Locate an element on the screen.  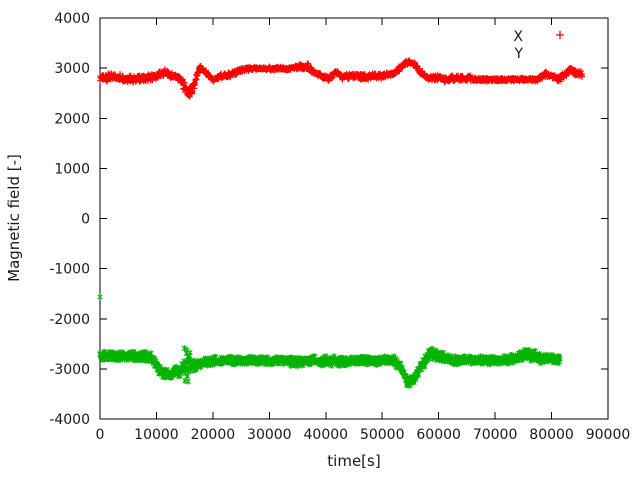
legend-label-y: Y is located at coordinates (518, 54).